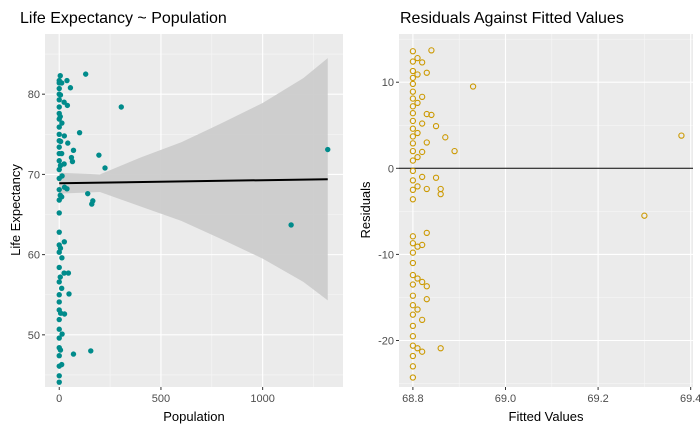 This screenshot has height=432, width=700. I want to click on right-x-tick-label: 69.2, so click(597, 399).